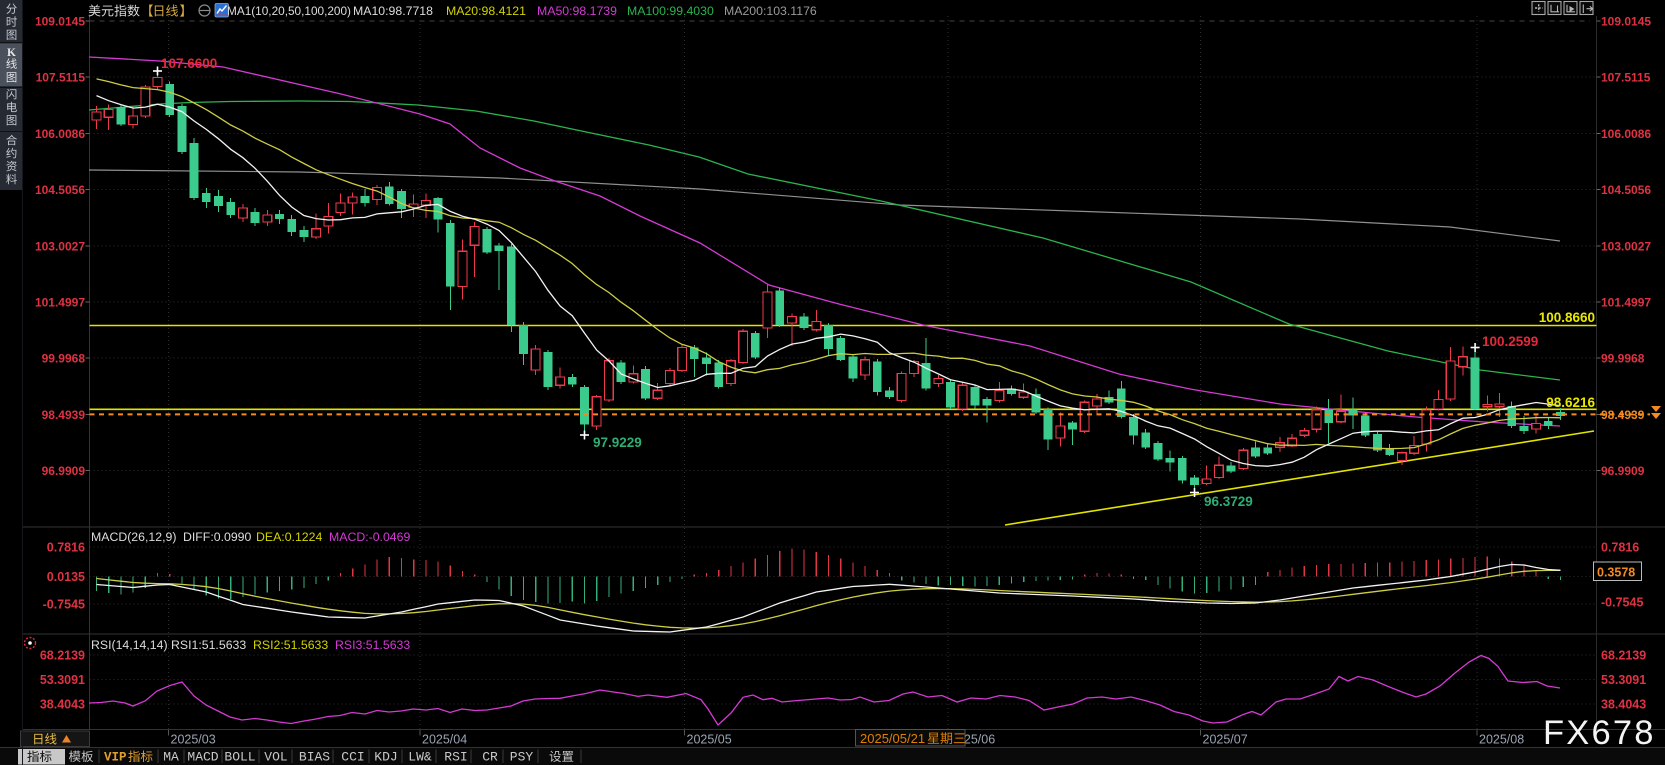 The width and height of the screenshot is (1665, 765). Describe the element at coordinates (444, 740) in the screenshot. I see `svg-text: 2025/04` at that location.